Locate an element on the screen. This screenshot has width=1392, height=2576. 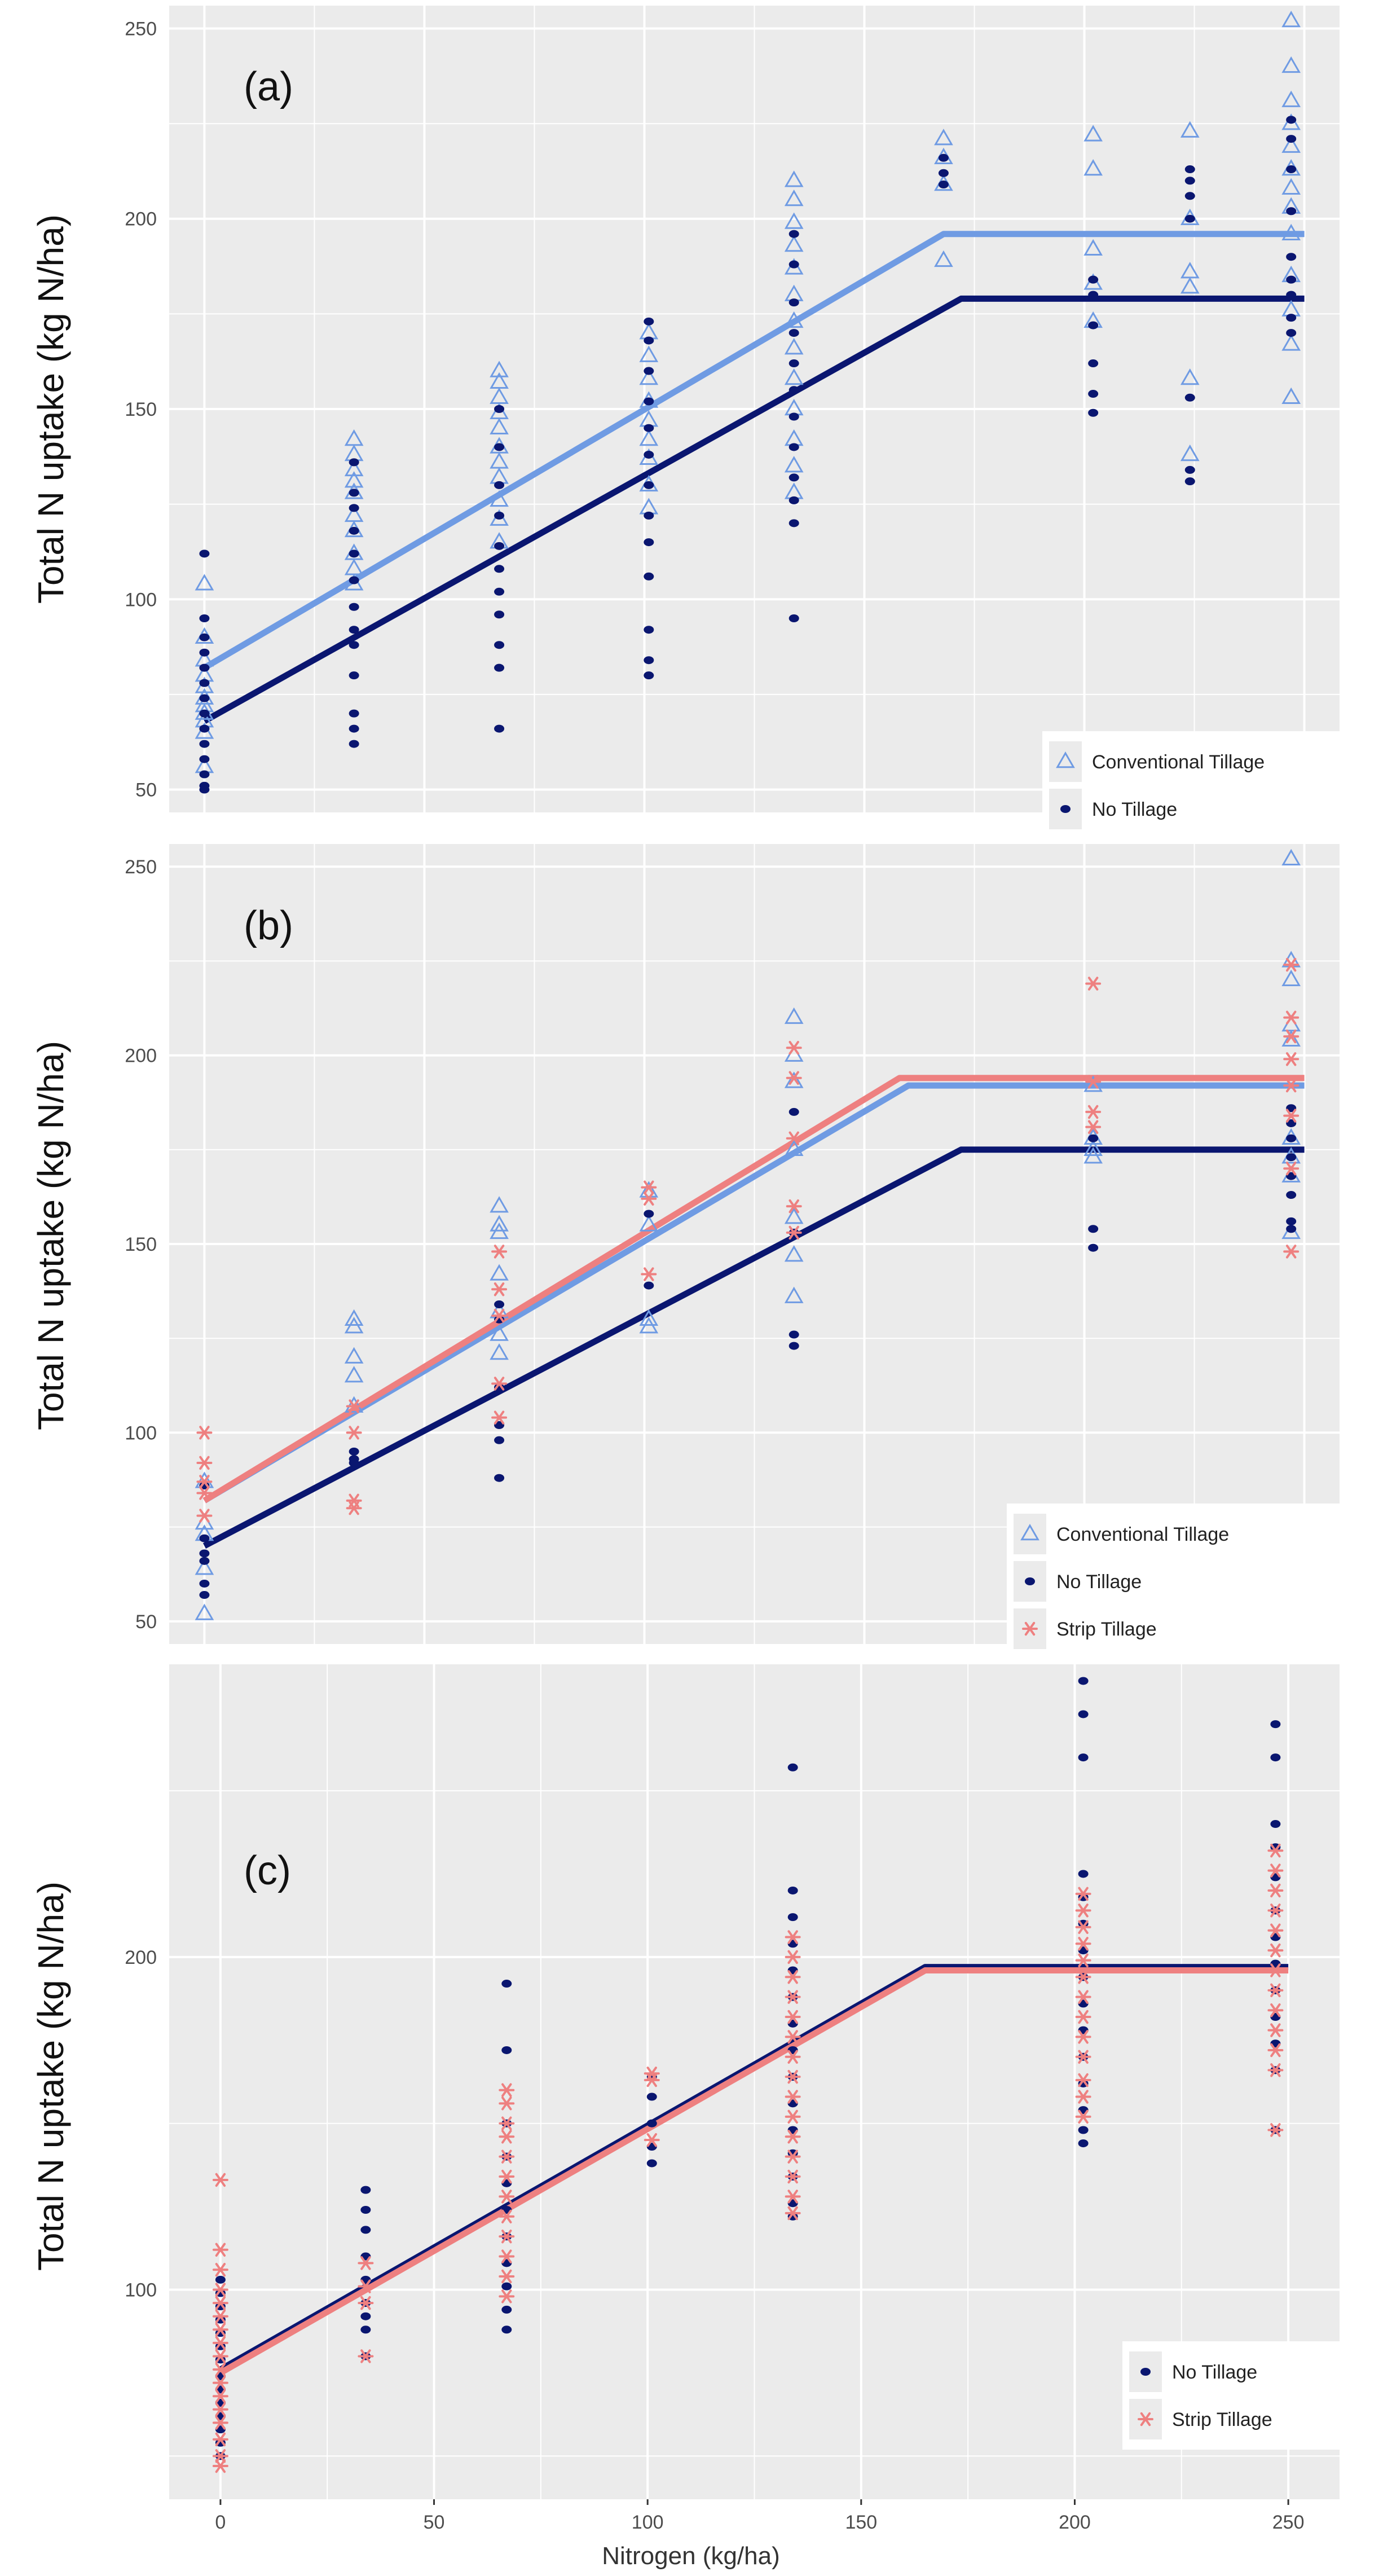
legend-key-strip-tillage is located at coordinates (1030, 1628).